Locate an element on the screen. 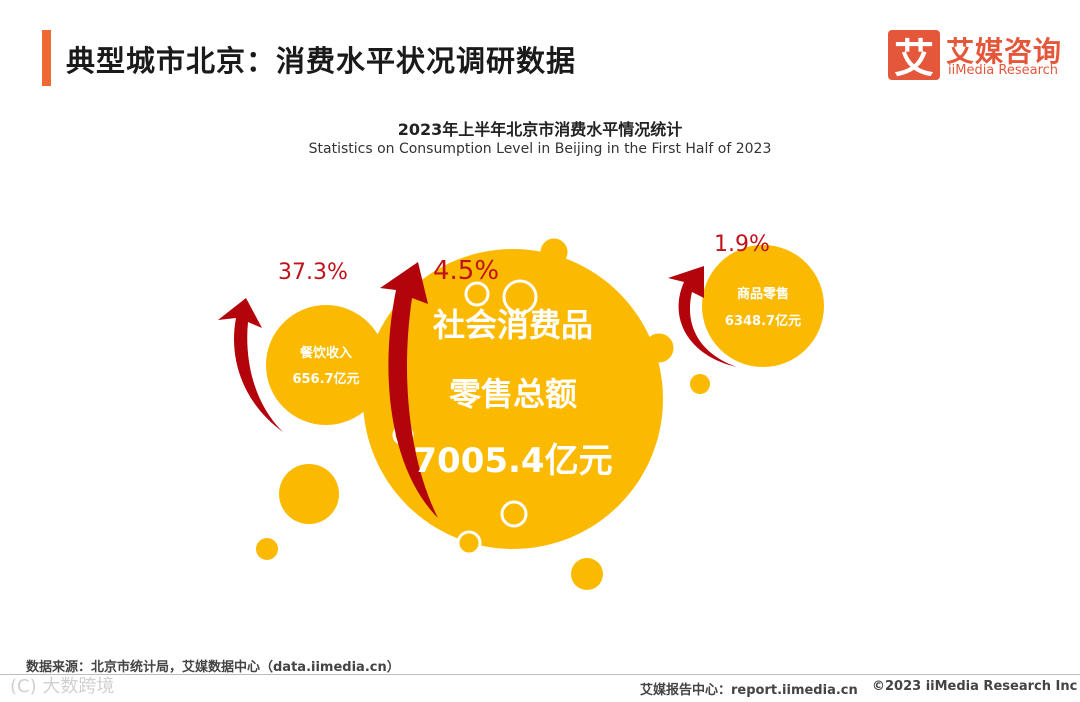 The height and width of the screenshot is (702, 1080). bubble-value-label: 6348.7亿元 is located at coordinates (763, 321).